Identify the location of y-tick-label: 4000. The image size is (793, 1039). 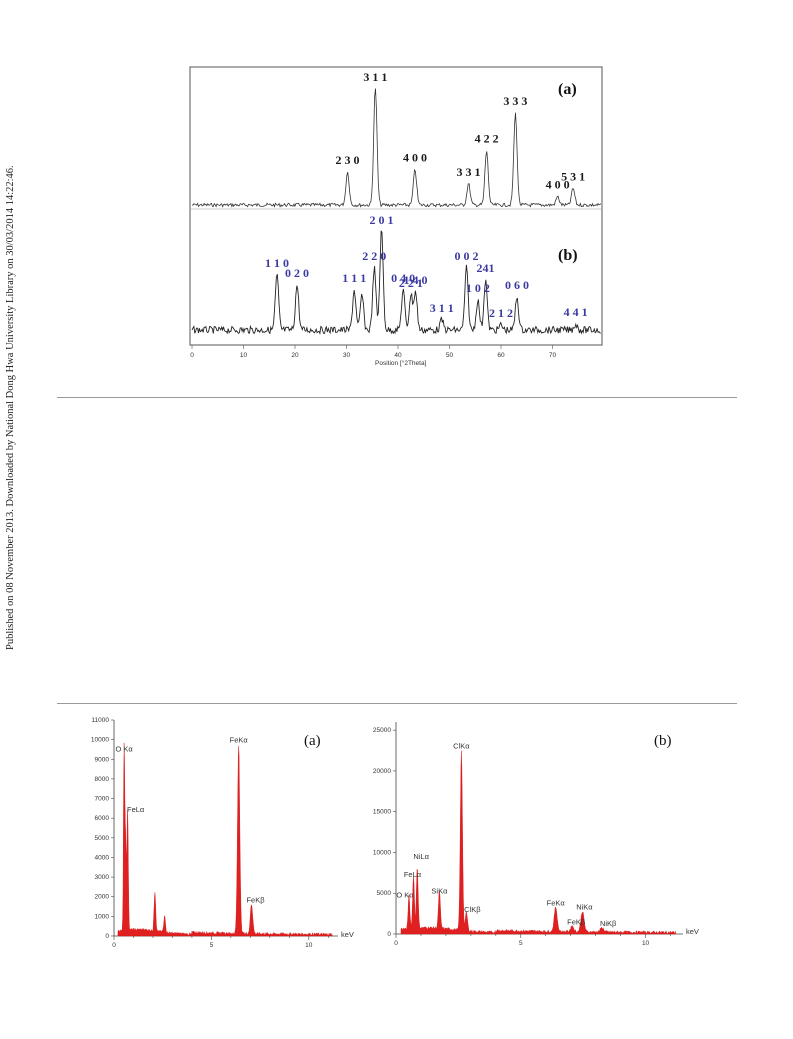
(102, 857).